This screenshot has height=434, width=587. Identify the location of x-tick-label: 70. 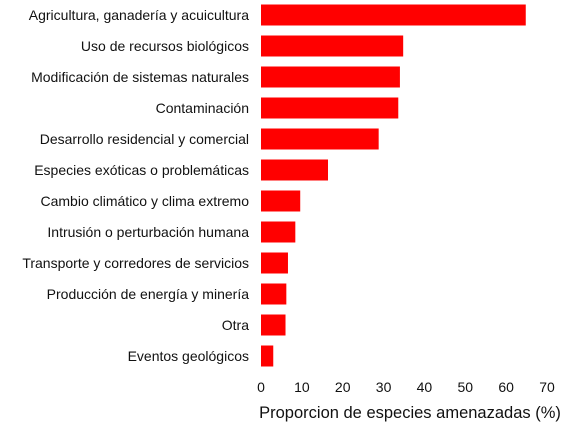
(547, 387).